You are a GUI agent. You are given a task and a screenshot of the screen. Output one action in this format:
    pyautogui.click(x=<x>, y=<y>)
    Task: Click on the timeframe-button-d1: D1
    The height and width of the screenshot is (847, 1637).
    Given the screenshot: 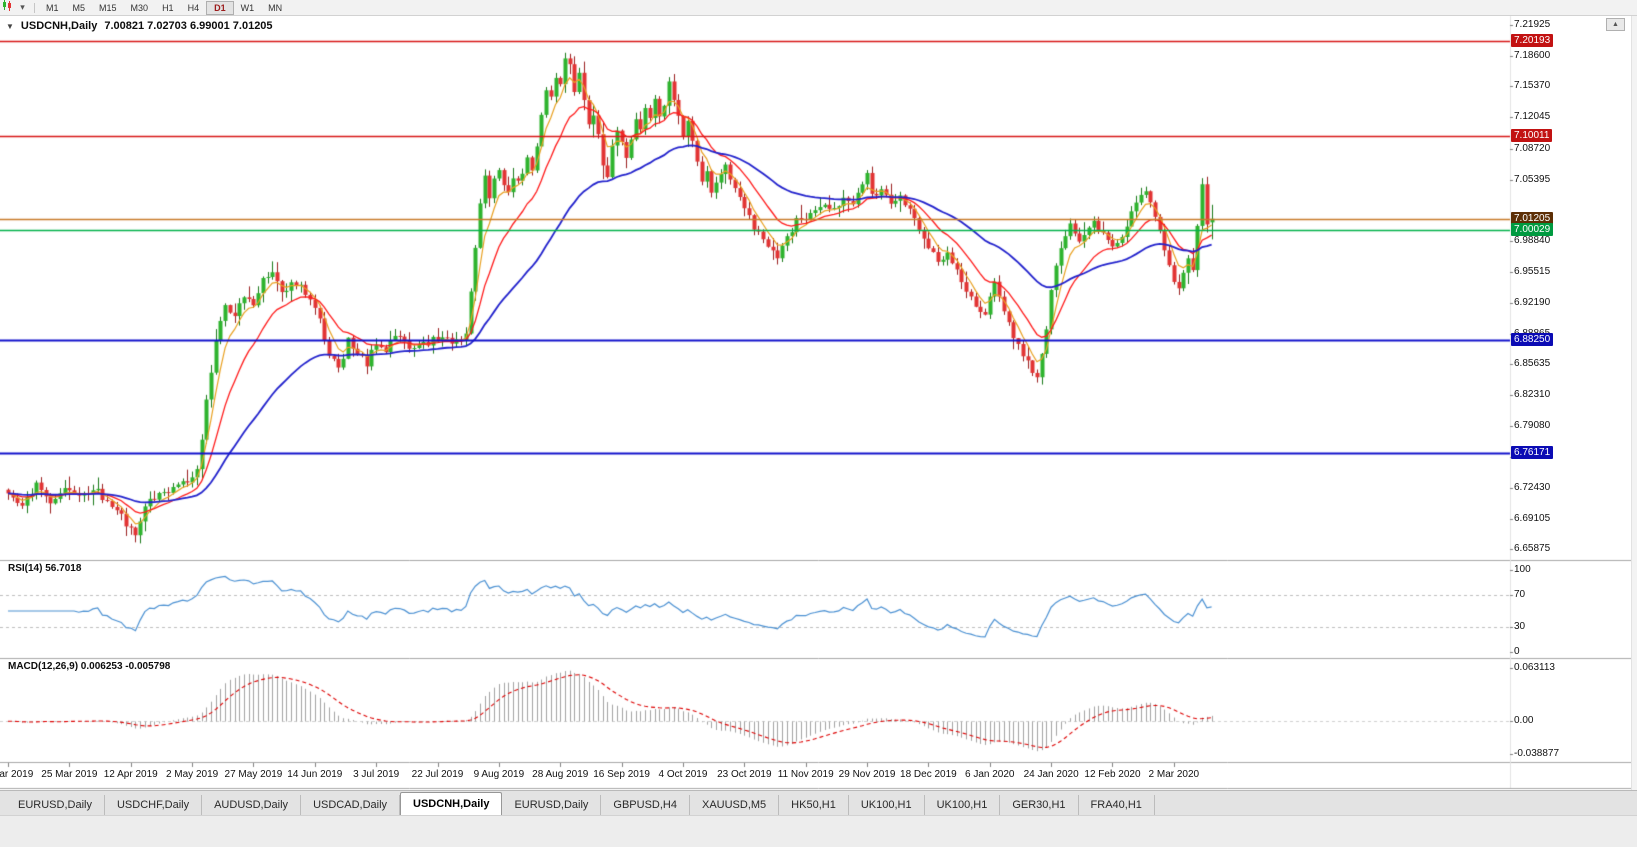 What is the action you would take?
    pyautogui.click(x=220, y=7)
    